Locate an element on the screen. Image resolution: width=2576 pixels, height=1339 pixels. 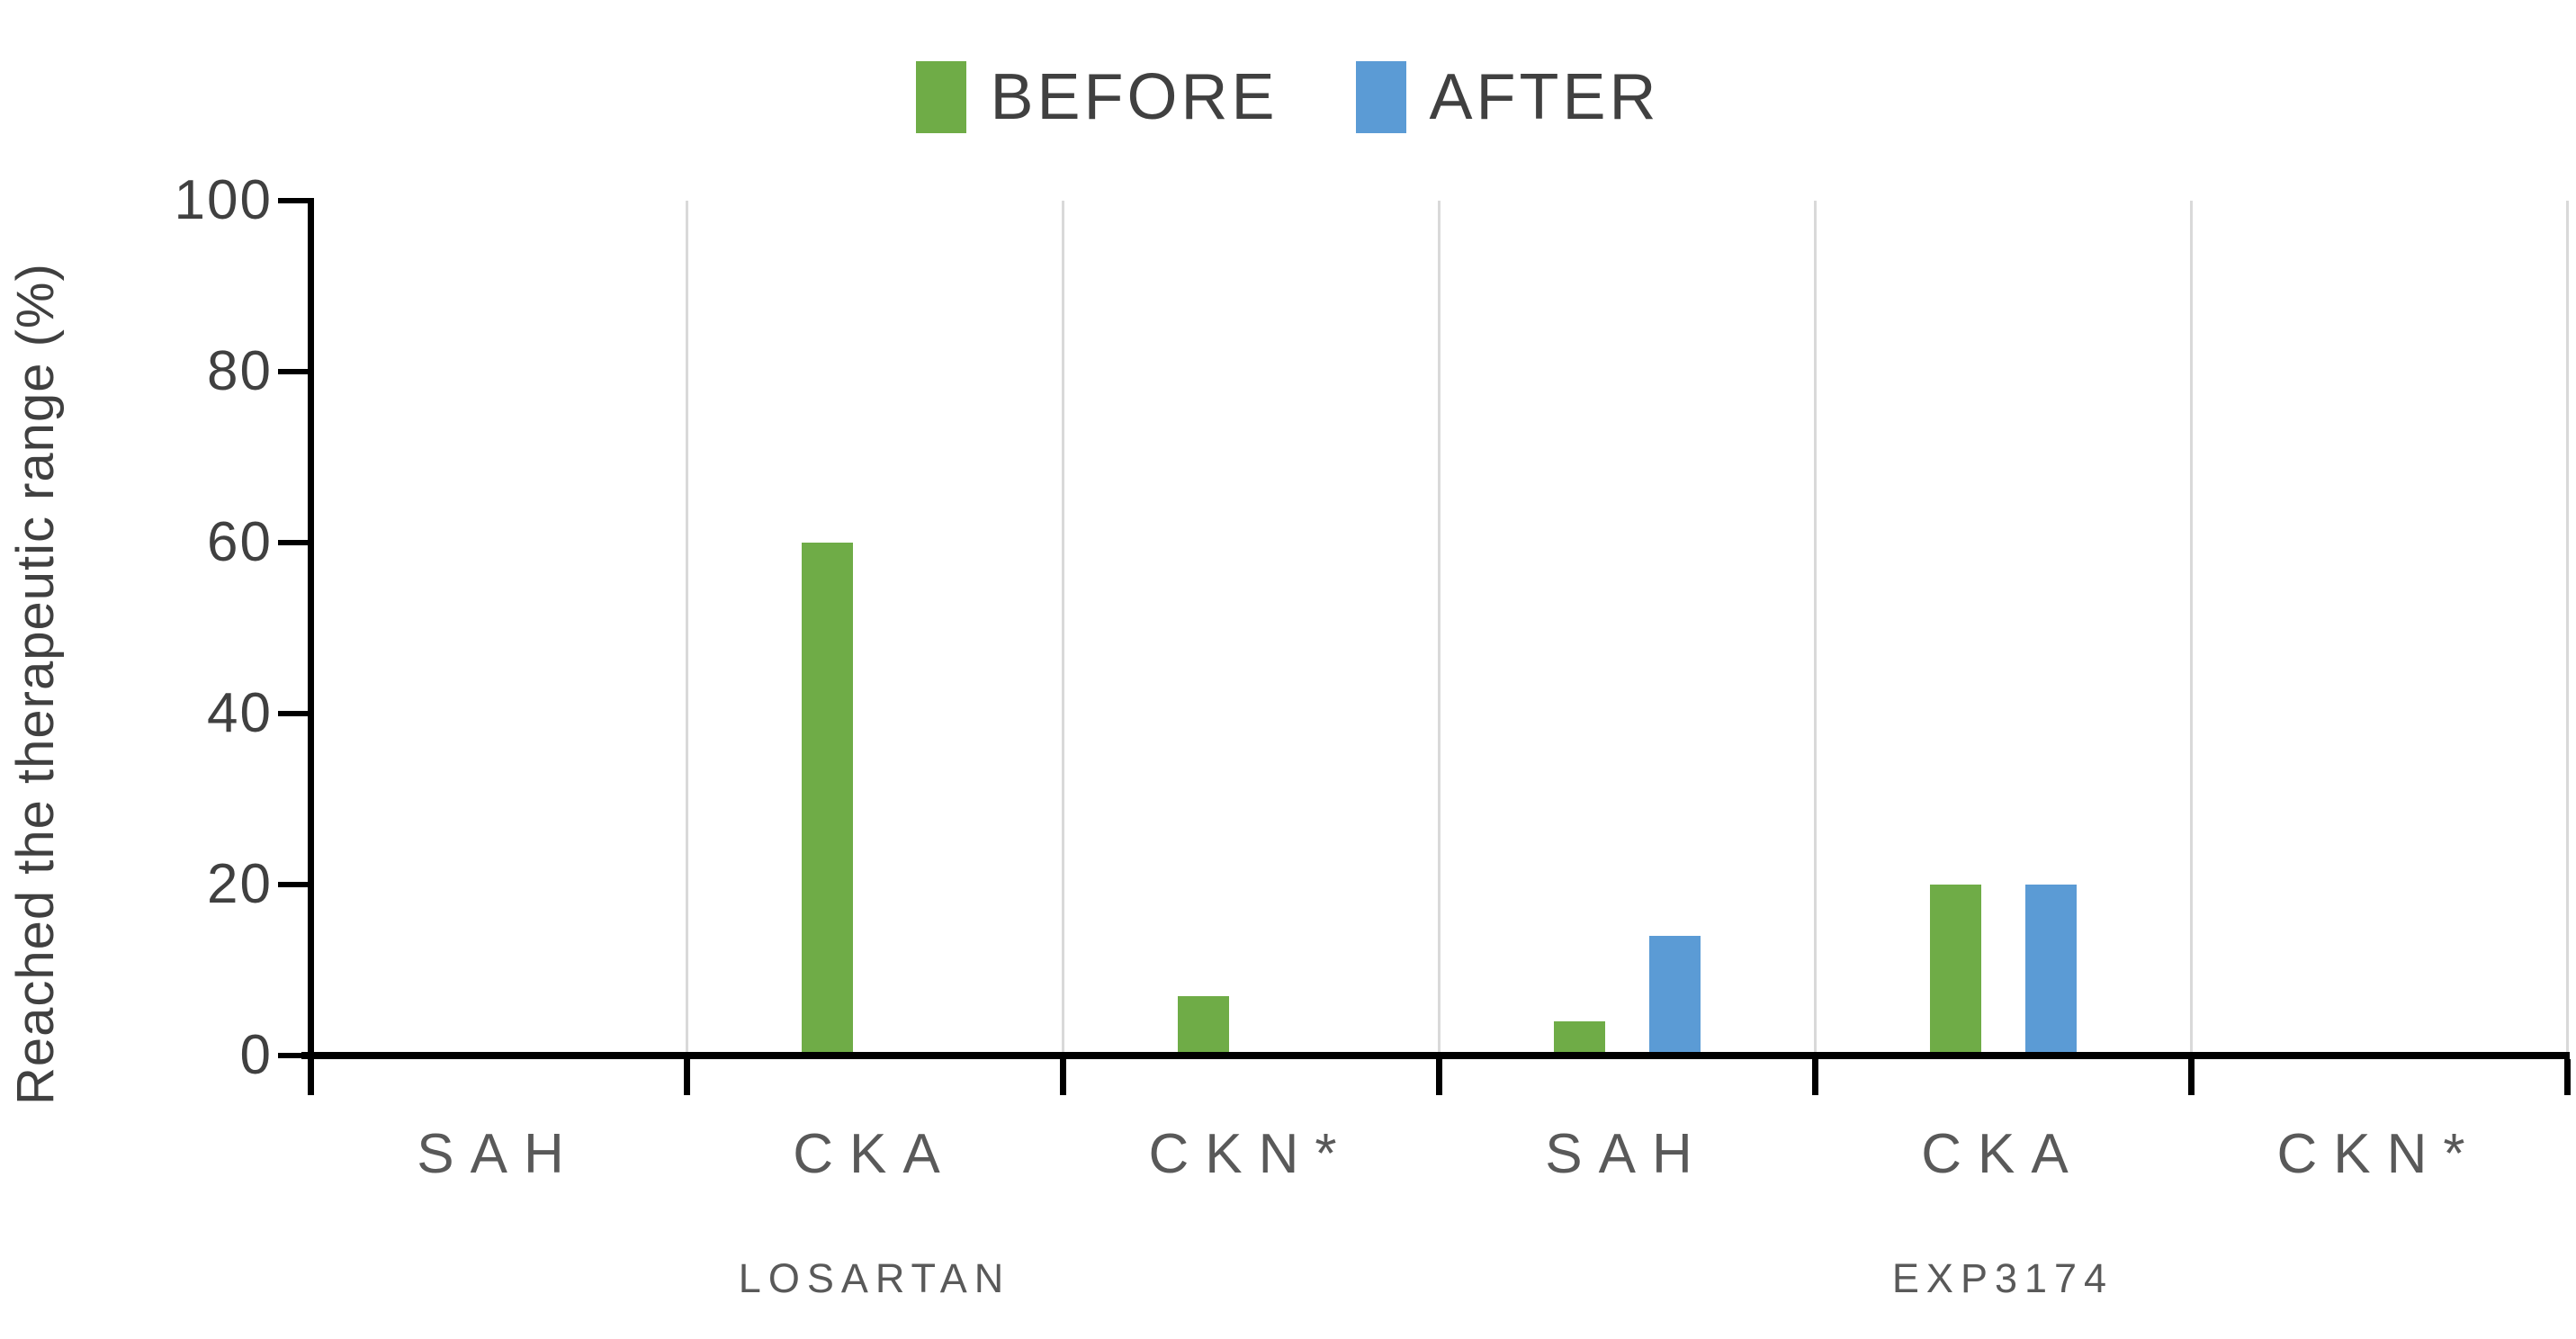
chart-legend: BEFORE AFTER is located at coordinates (1288, 97).